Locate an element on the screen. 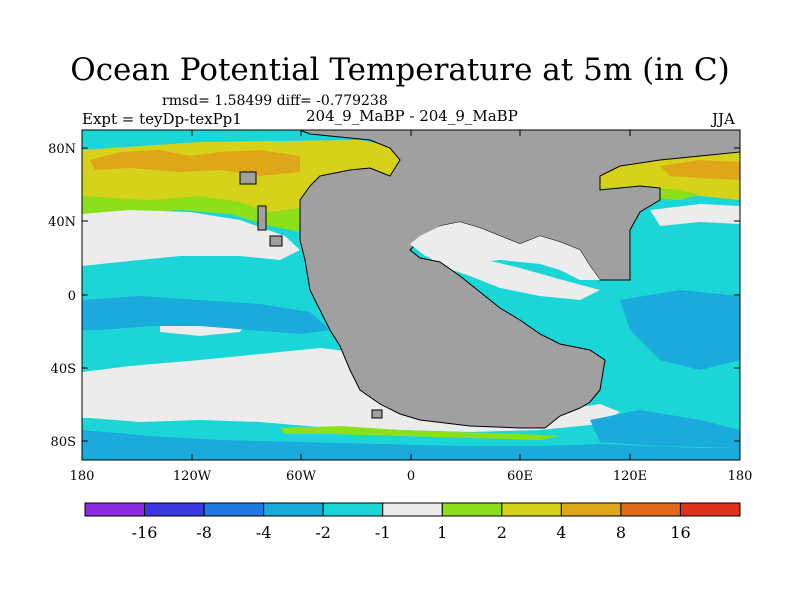 Image resolution: width=800 pixels, height=600 pixels. lat-tick-label: 40N is located at coordinates (62, 222).